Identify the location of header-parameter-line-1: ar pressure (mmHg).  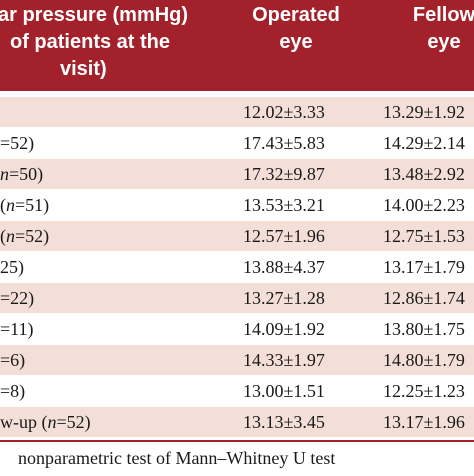
(94, 15).